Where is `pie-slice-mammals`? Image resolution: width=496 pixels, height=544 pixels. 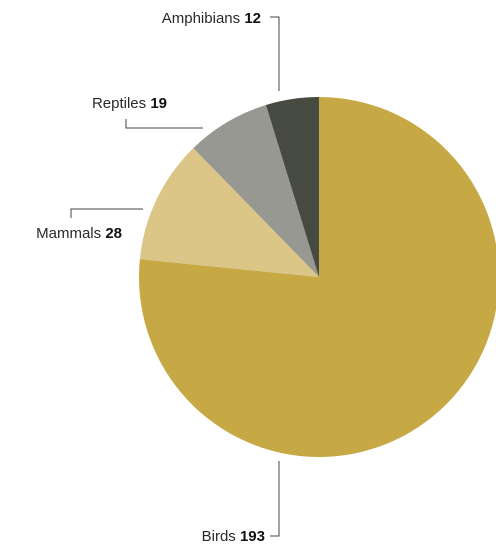 pie-slice-mammals is located at coordinates (229, 212).